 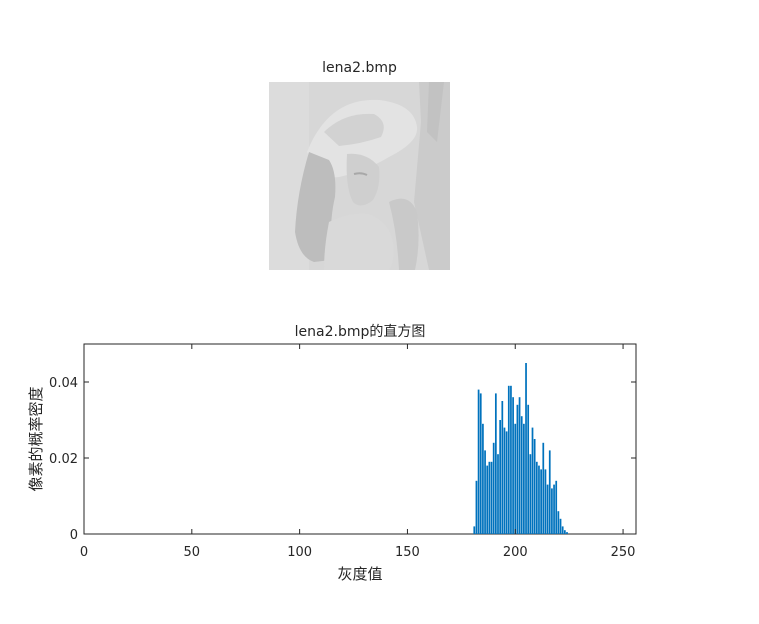 What do you see at coordinates (63, 459) in the screenshot?
I see `y-tick-label: 0.02` at bounding box center [63, 459].